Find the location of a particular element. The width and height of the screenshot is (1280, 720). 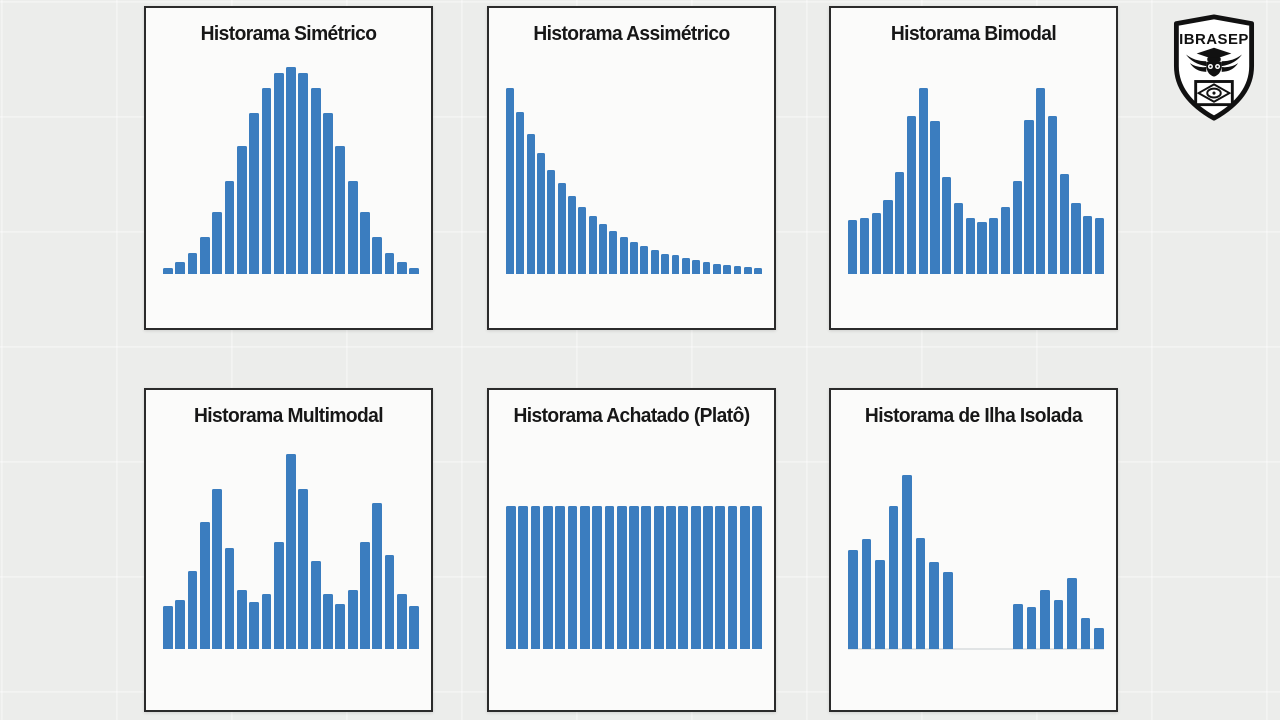

cluster-gap is located at coordinates (983, 648).